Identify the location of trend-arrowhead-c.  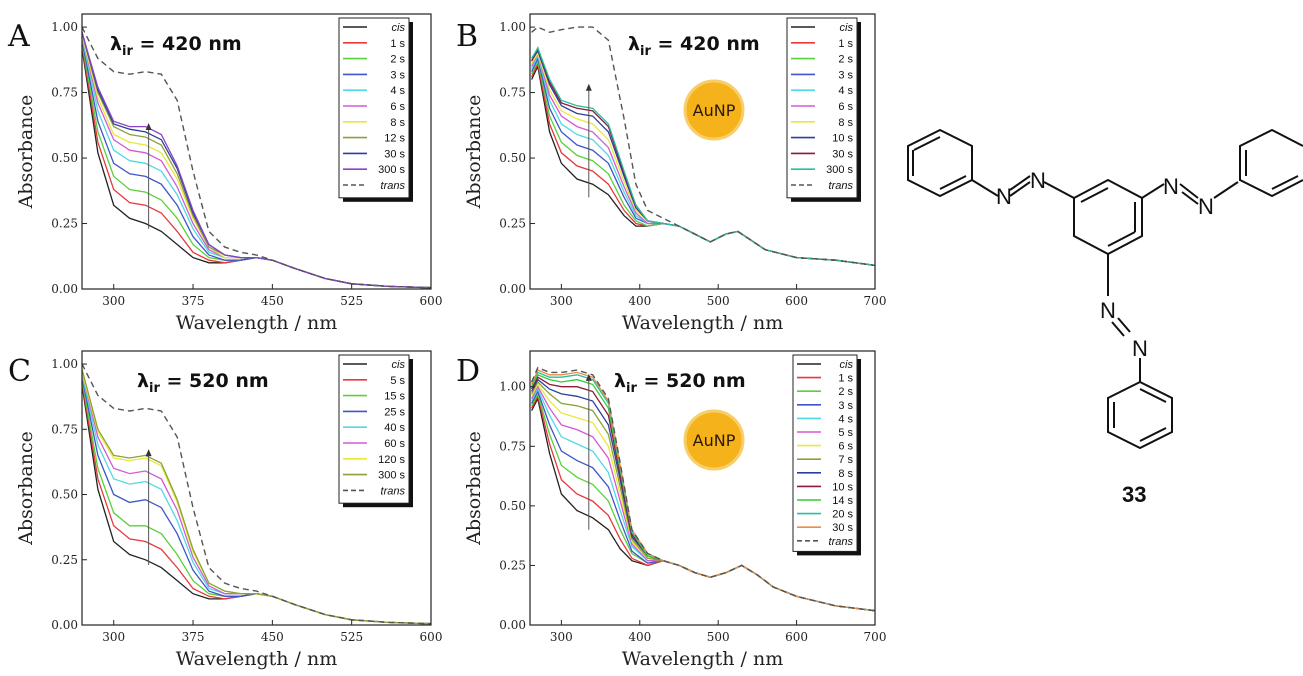
(148, 453).